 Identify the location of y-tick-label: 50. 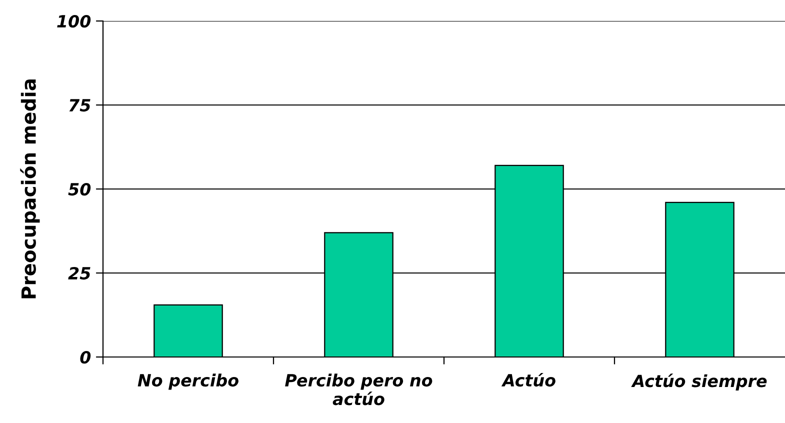
(79, 189).